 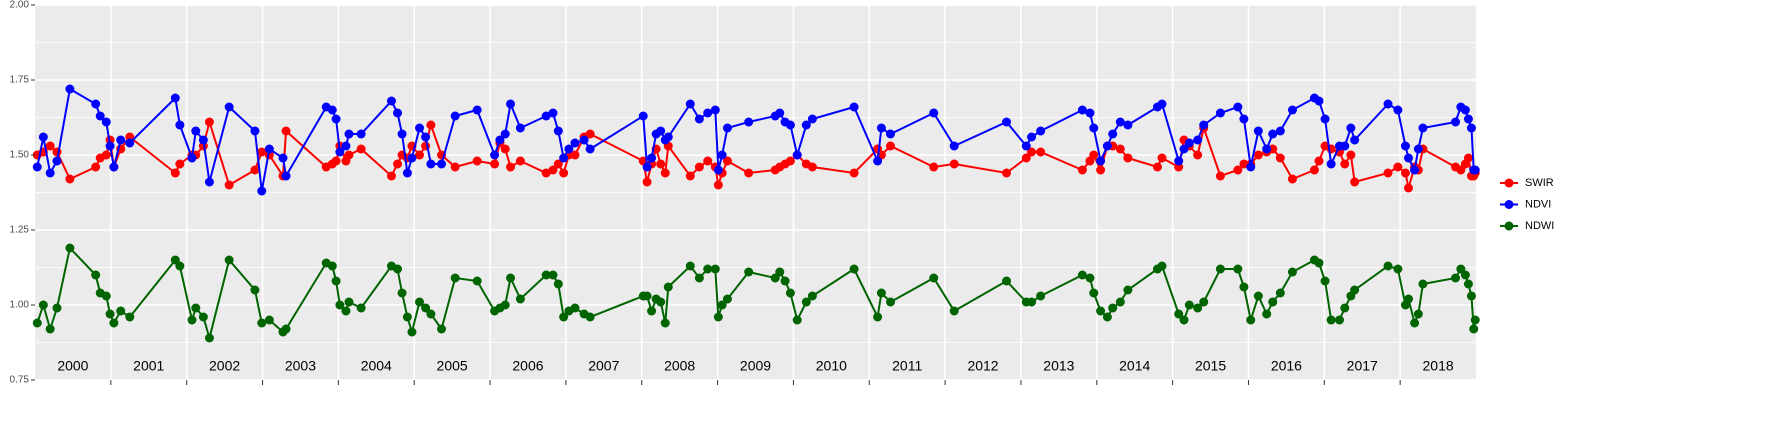 I want to click on legend-marker, so click(x=1509, y=183).